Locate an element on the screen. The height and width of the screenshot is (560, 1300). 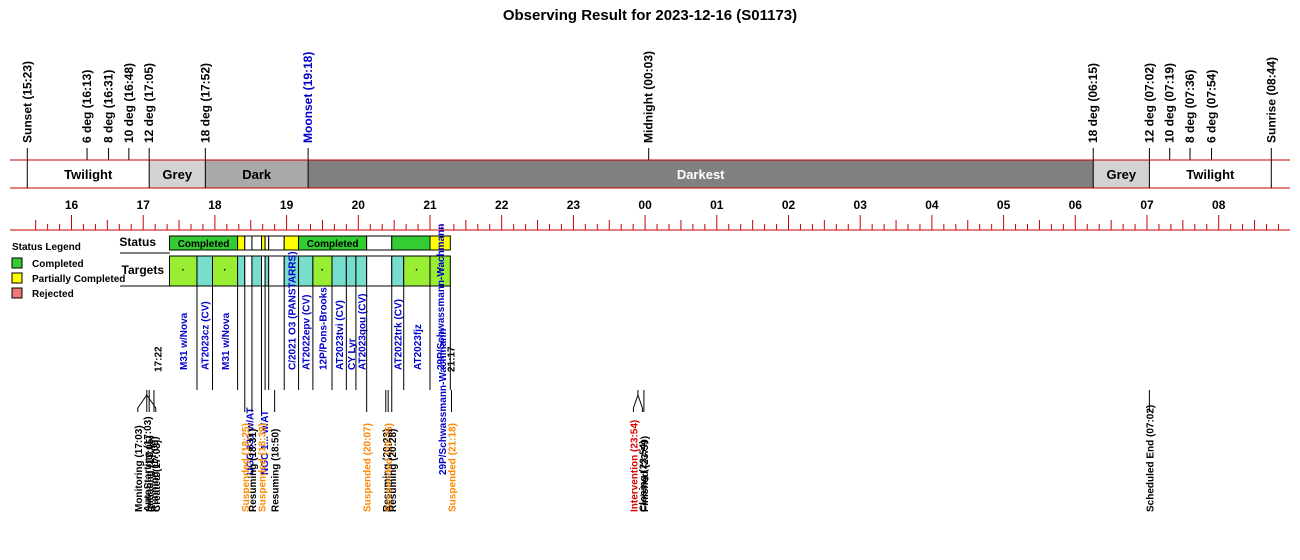
hour-axis: 16 17 18 19 20 21 22 23 00 01 02 03 04 05 06 07 08 is located at coordinates (650, 214).